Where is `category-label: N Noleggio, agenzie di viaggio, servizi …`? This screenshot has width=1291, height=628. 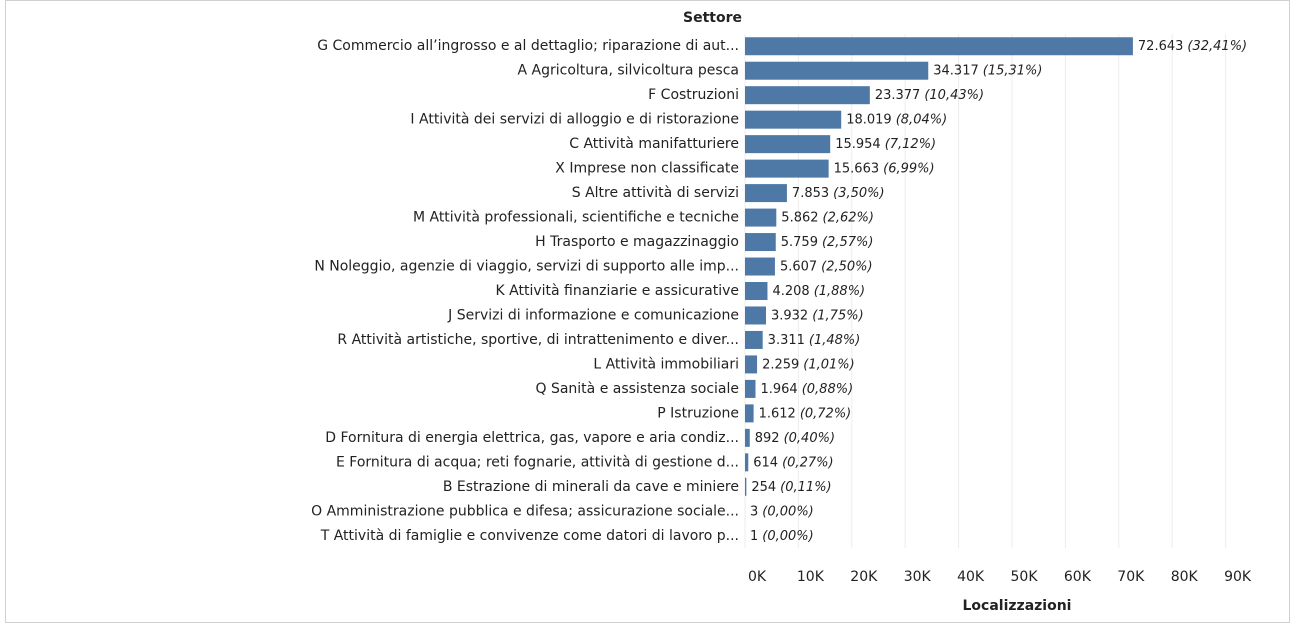 category-label: N Noleggio, agenzie di viaggio, servizi … is located at coordinates (526, 267).